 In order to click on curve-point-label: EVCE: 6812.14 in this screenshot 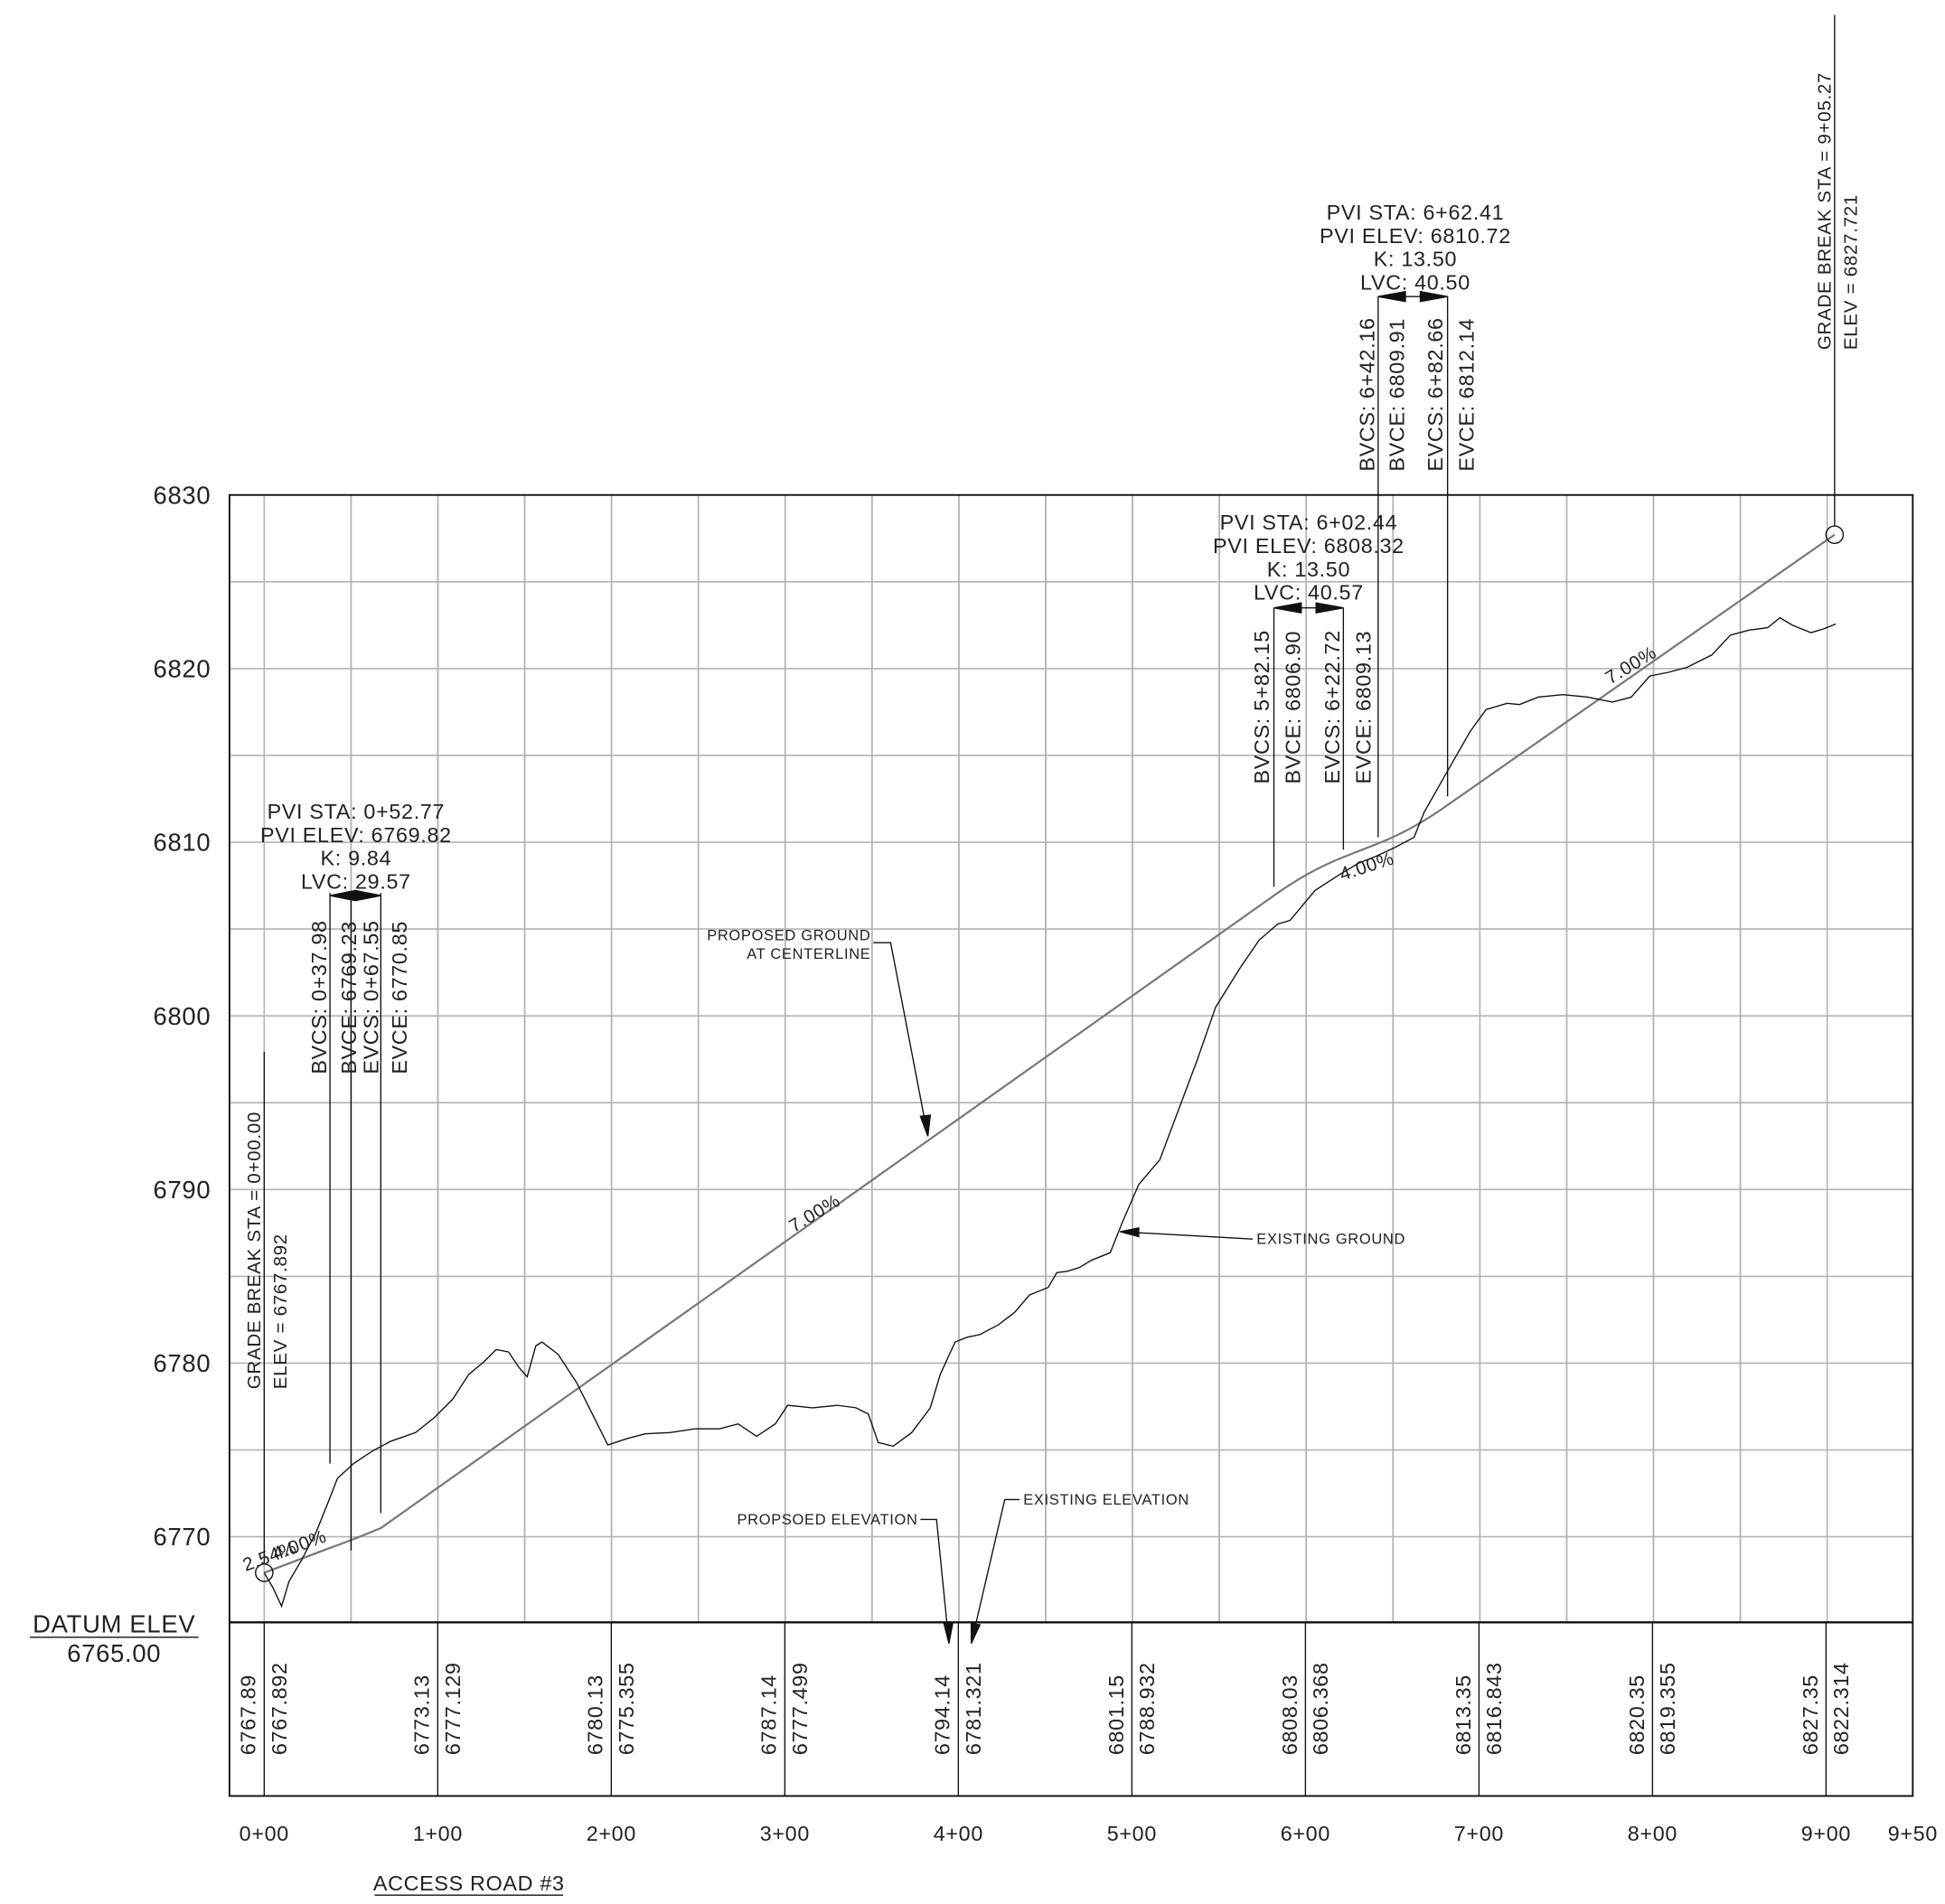, I will do `click(1466, 395)`.